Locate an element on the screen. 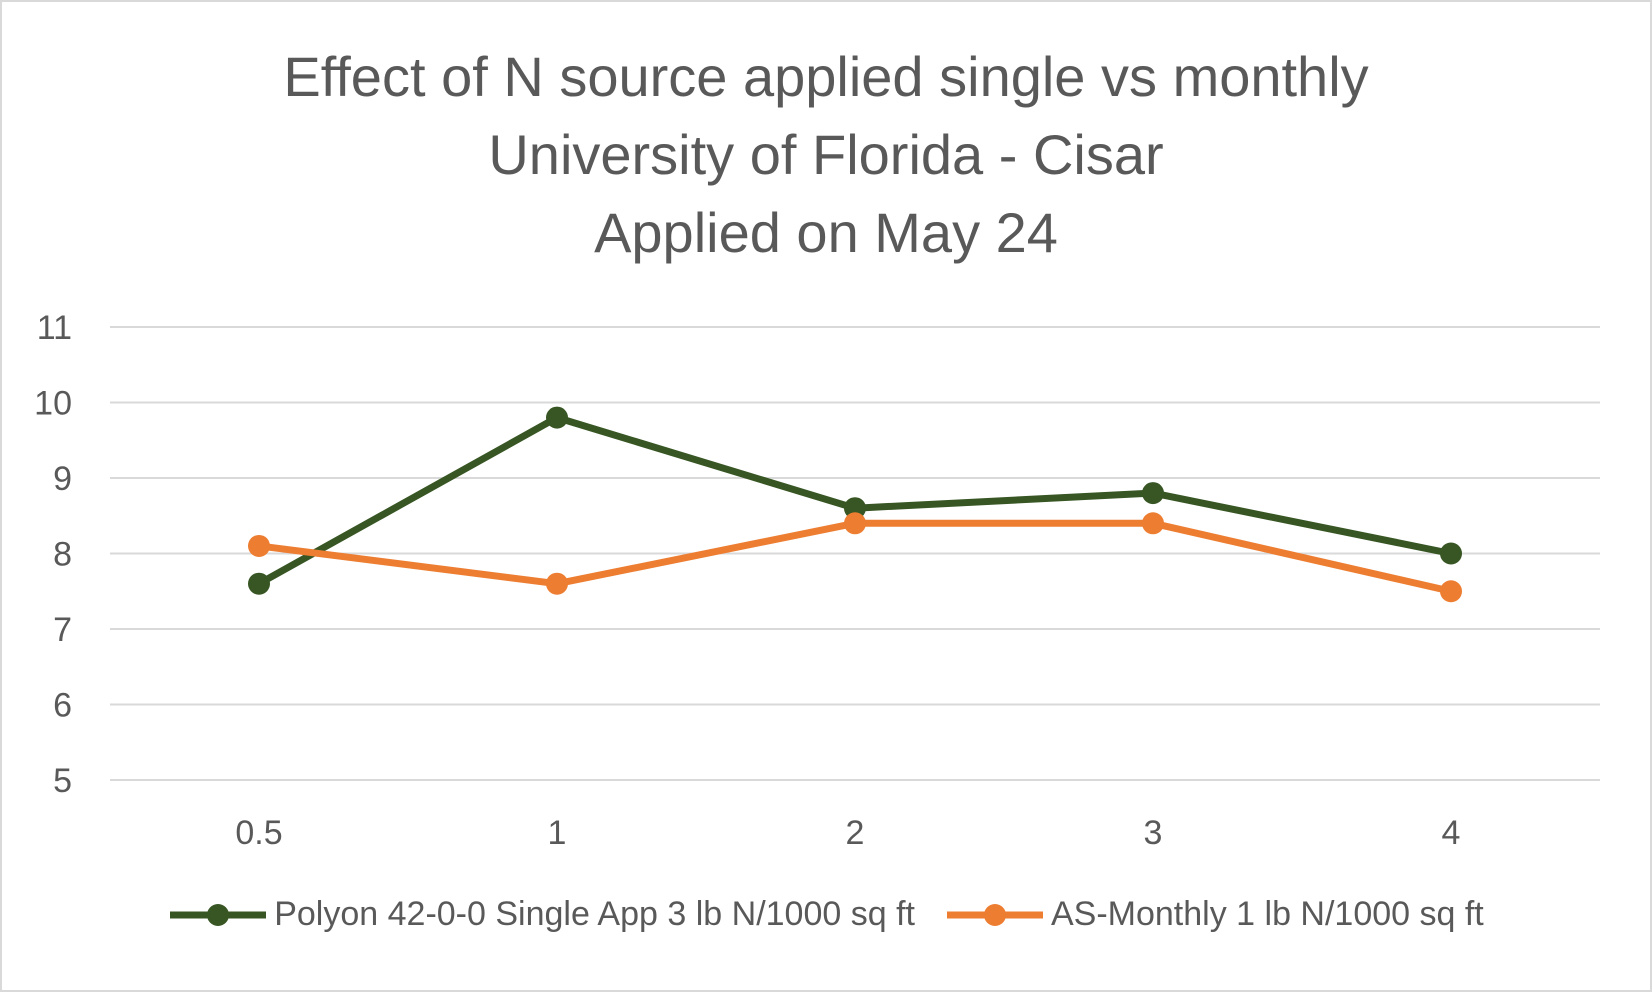  series-lines is located at coordinates (855, 504).